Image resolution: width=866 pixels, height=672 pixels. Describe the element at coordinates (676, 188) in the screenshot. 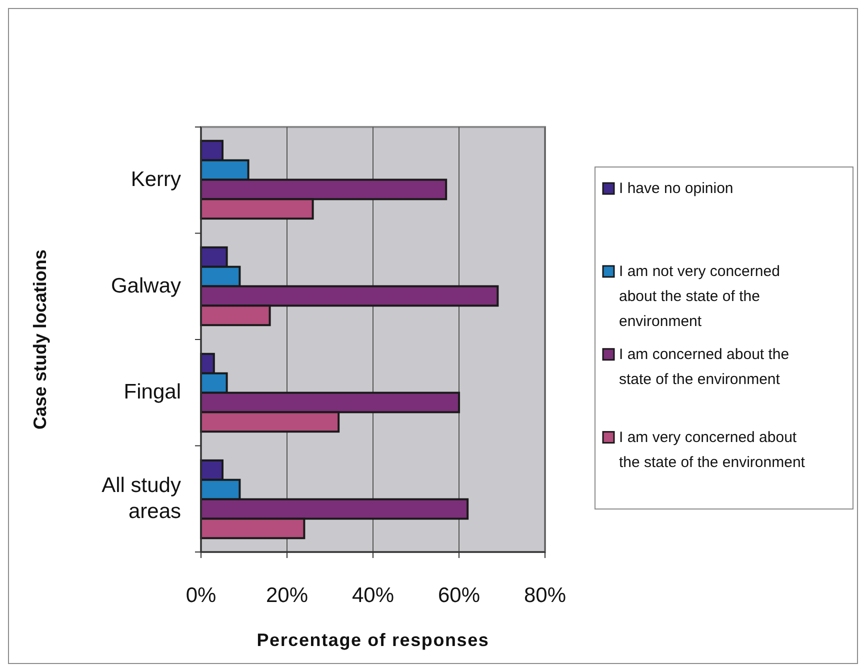

I see `legend-label: I have no opinion` at that location.